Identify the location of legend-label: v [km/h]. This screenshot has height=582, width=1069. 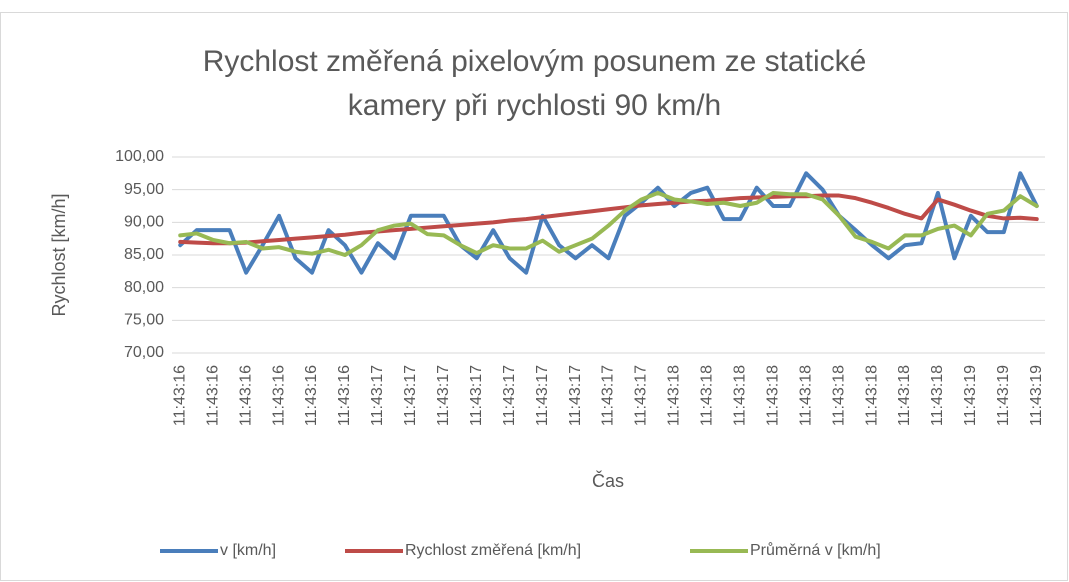
(248, 550).